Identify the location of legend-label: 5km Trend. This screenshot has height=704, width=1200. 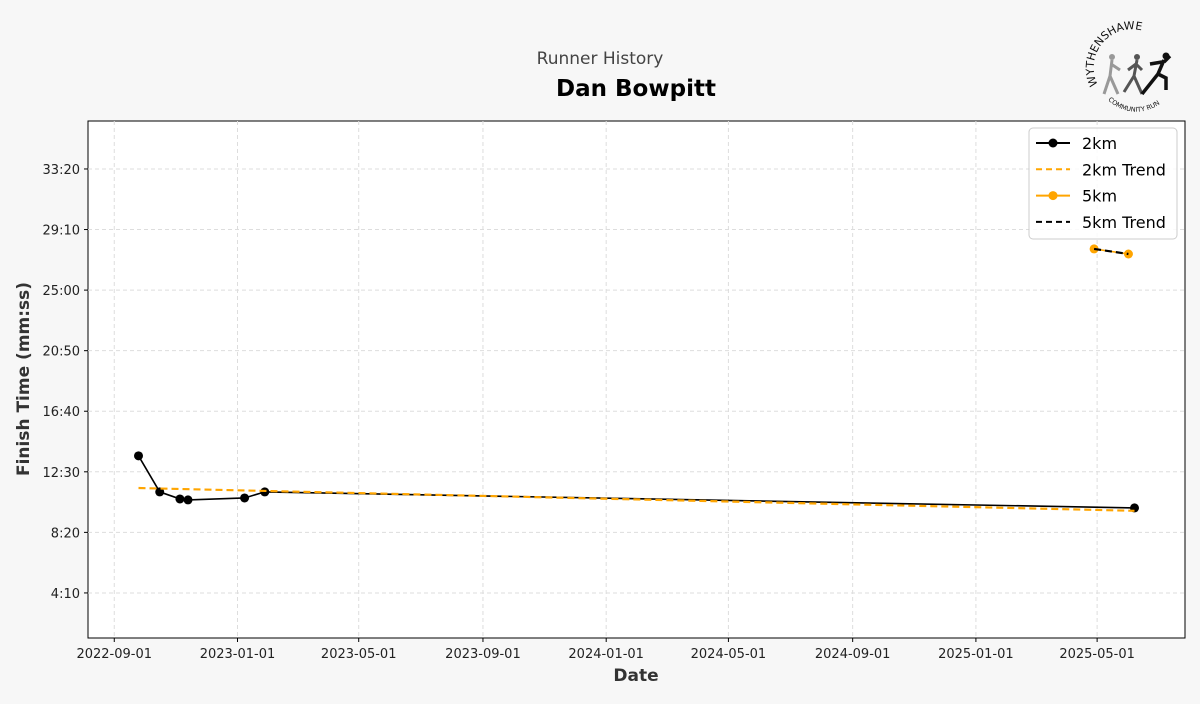
(1124, 222).